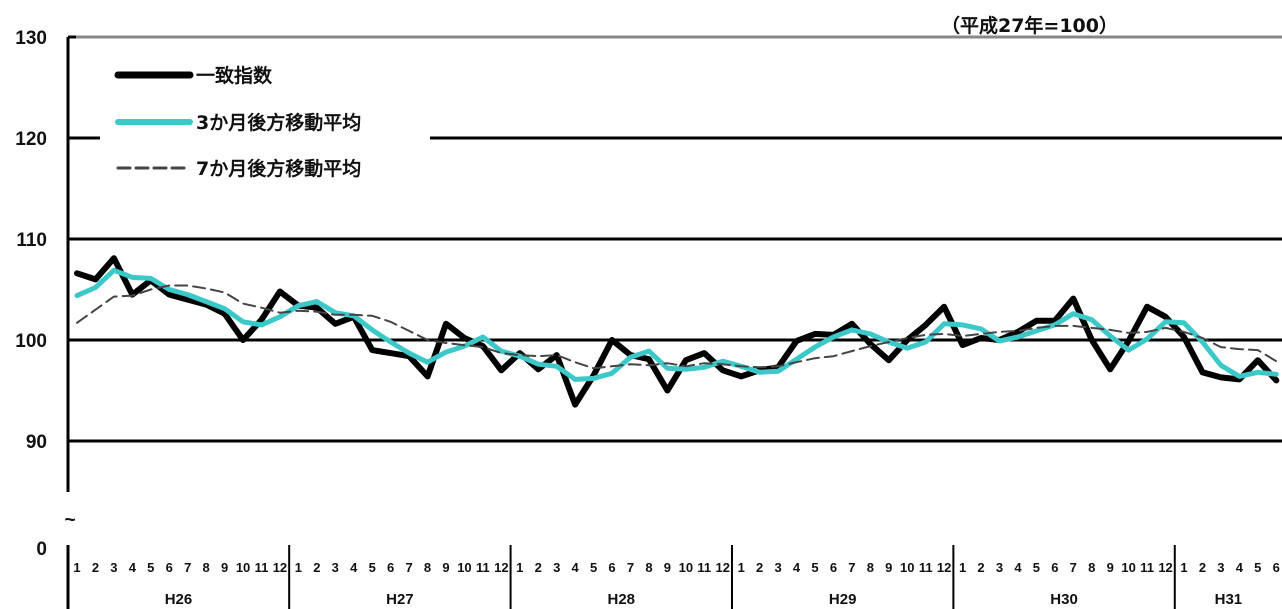 This screenshot has width=1282, height=609. Describe the element at coordinates (278, 122) in the screenshot. I see `legend-label-2: 3か月後方移動平均` at that location.